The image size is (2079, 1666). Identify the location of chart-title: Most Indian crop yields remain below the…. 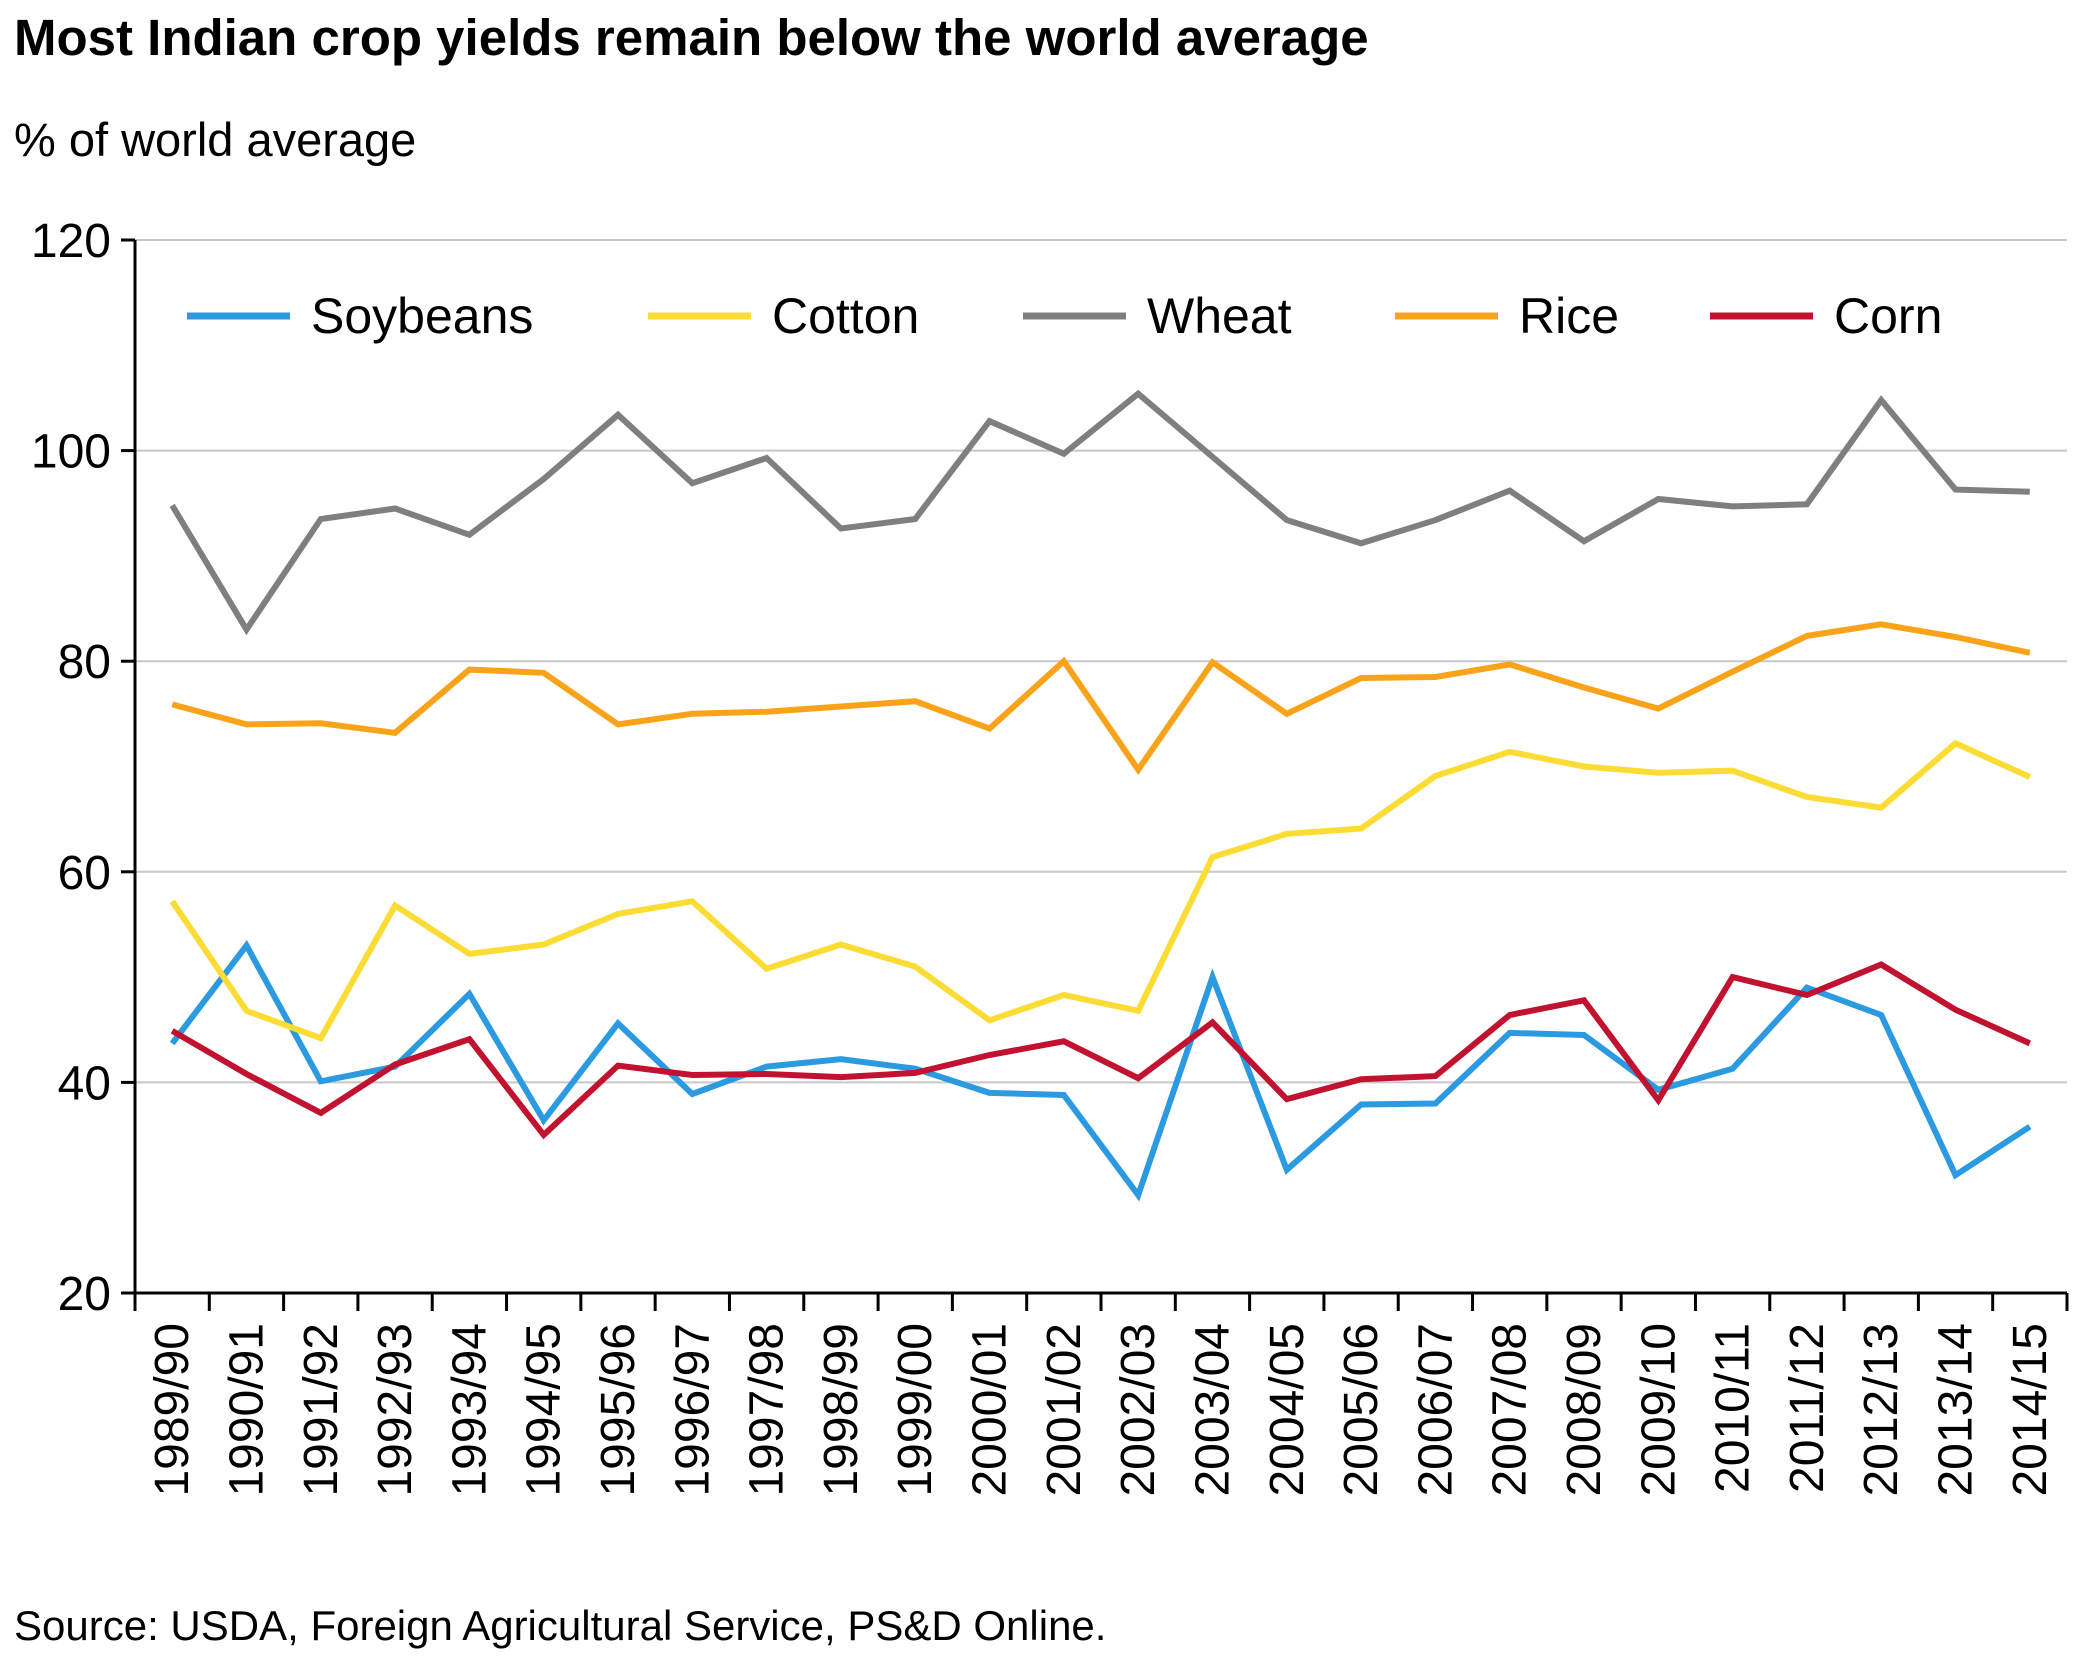
(691, 37).